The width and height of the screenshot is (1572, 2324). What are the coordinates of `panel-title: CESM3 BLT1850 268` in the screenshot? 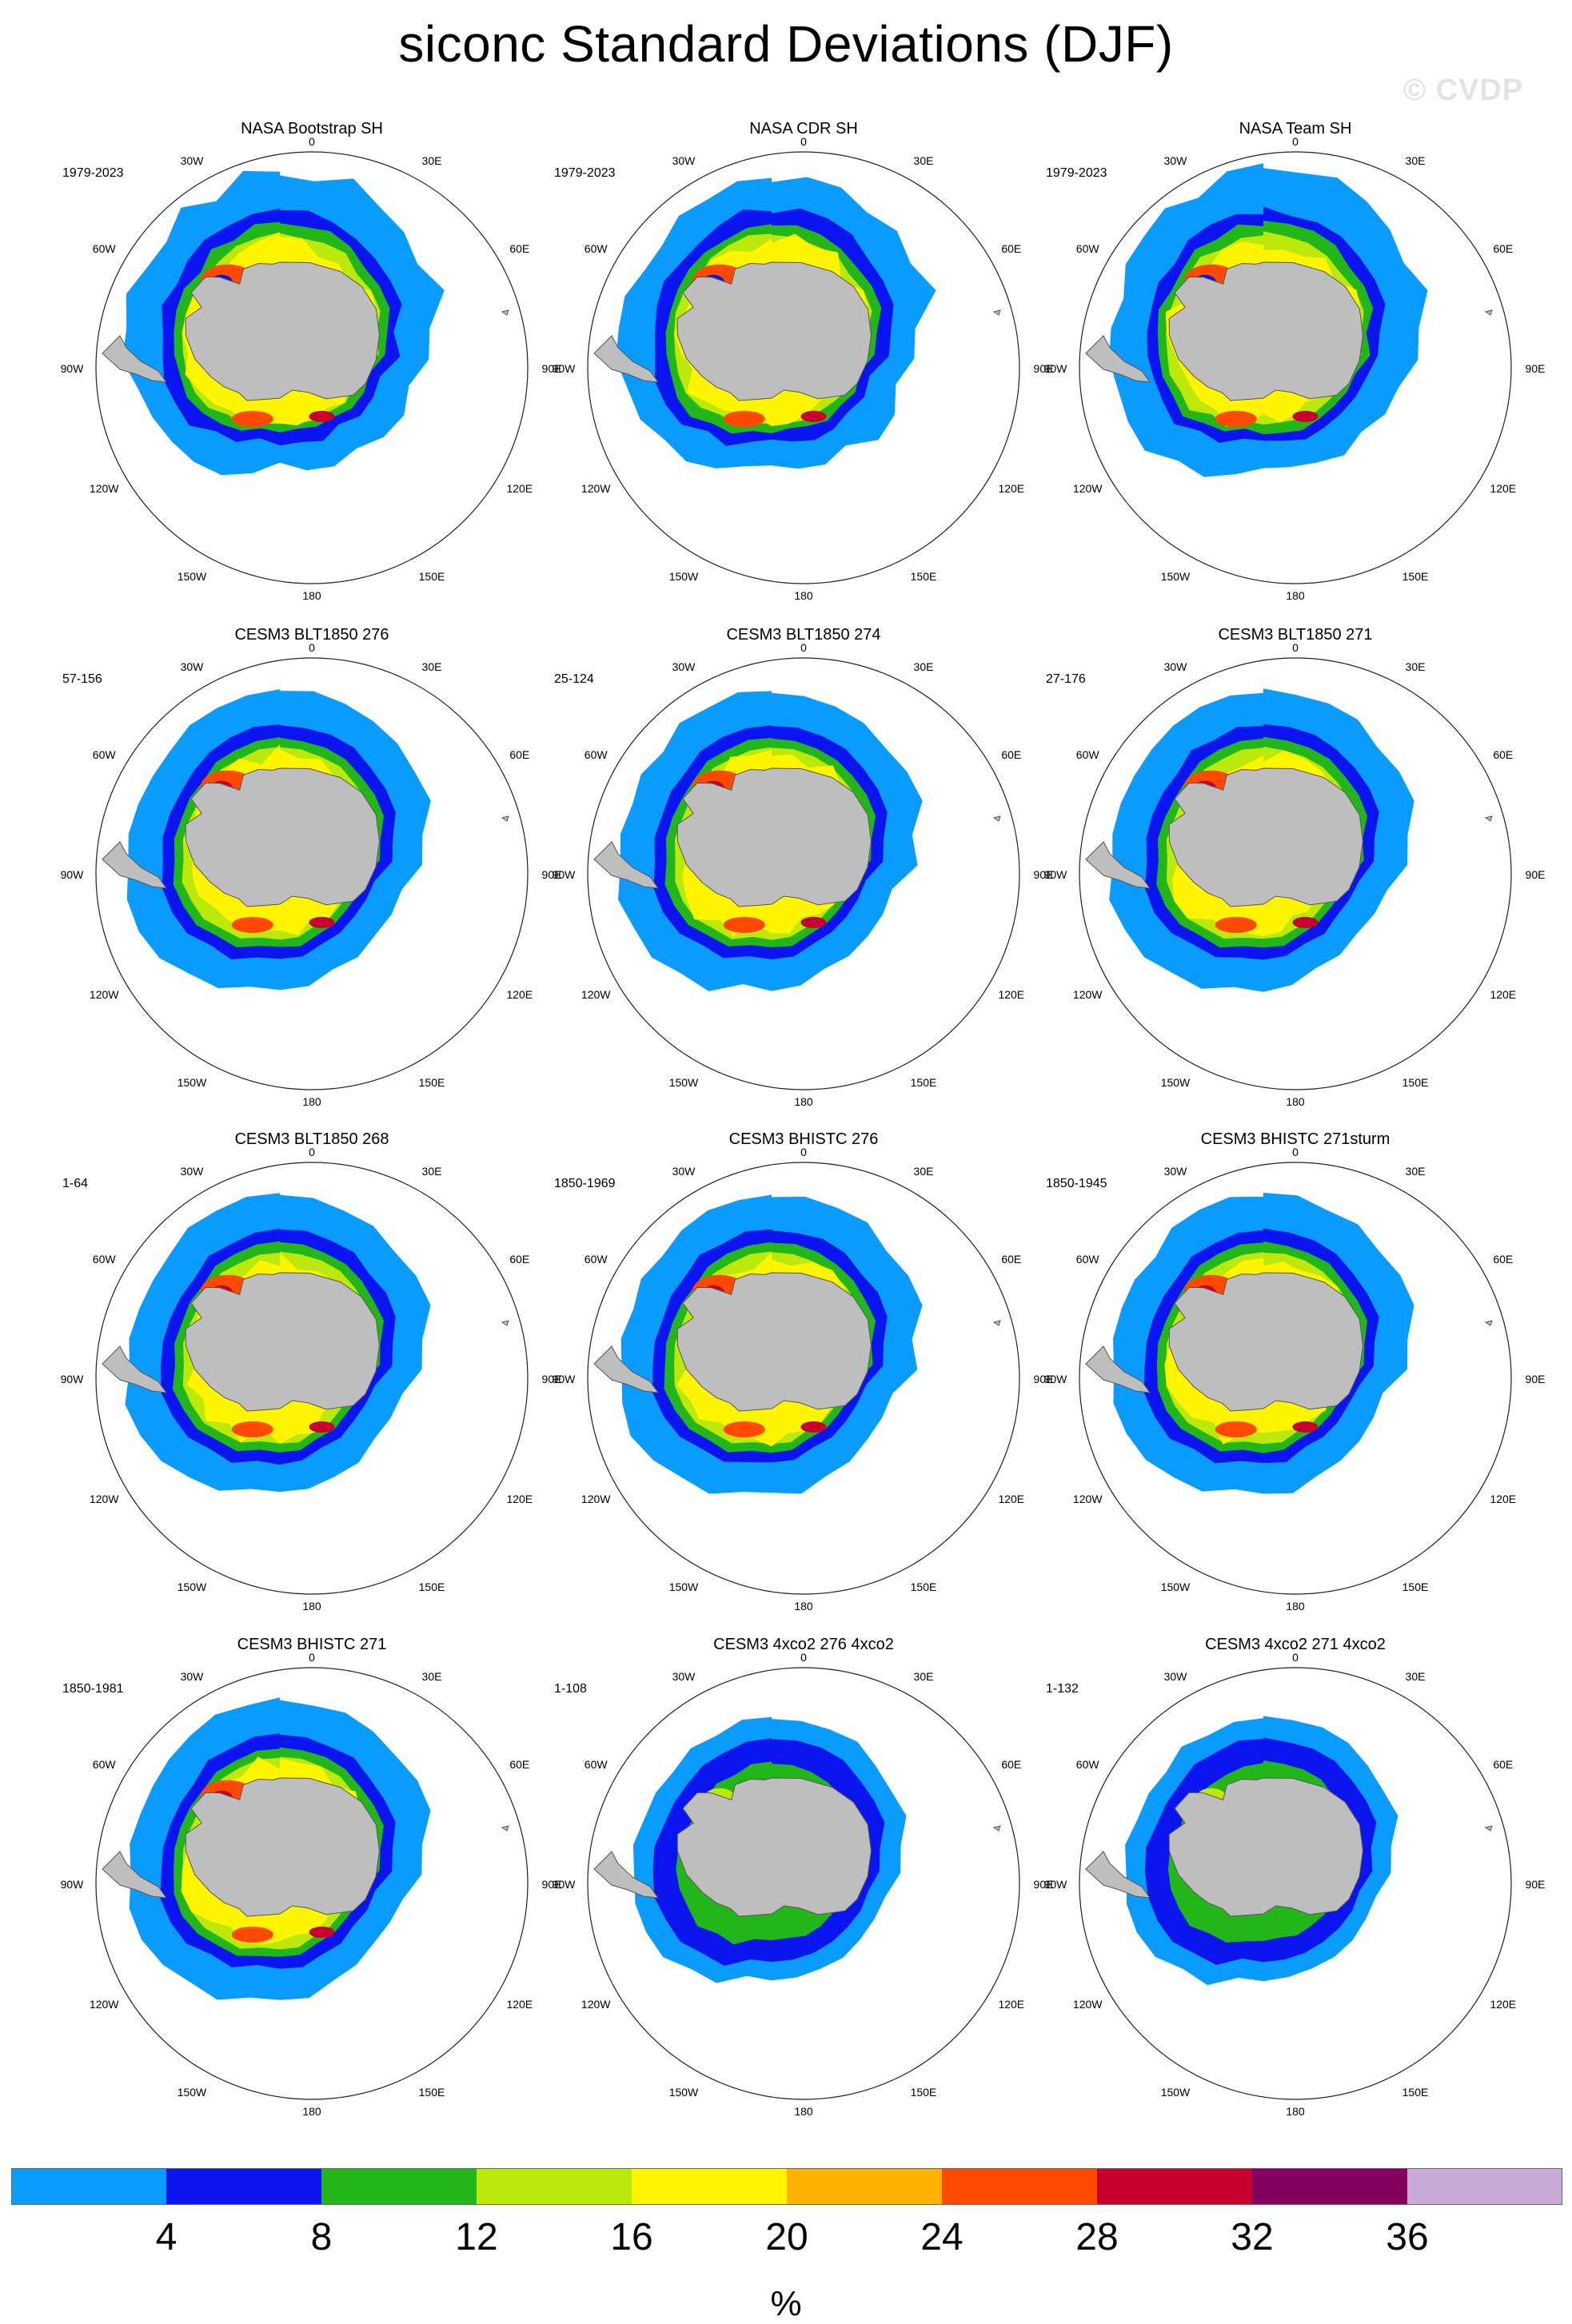 It's located at (312, 1139).